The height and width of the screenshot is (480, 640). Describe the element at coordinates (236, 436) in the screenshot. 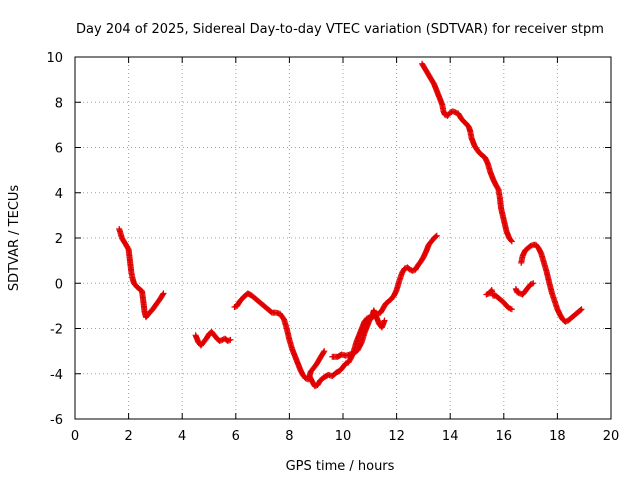

I see `x-tick-label: 6` at that location.